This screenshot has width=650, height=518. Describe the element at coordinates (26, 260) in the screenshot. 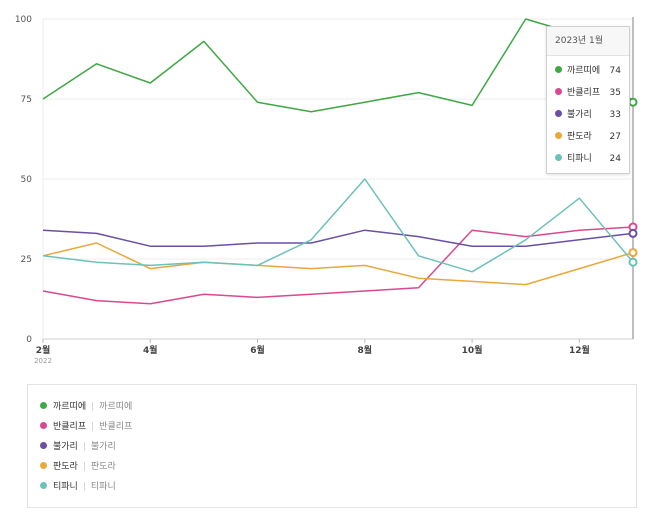

I see `y-tick-label: 25` at that location.